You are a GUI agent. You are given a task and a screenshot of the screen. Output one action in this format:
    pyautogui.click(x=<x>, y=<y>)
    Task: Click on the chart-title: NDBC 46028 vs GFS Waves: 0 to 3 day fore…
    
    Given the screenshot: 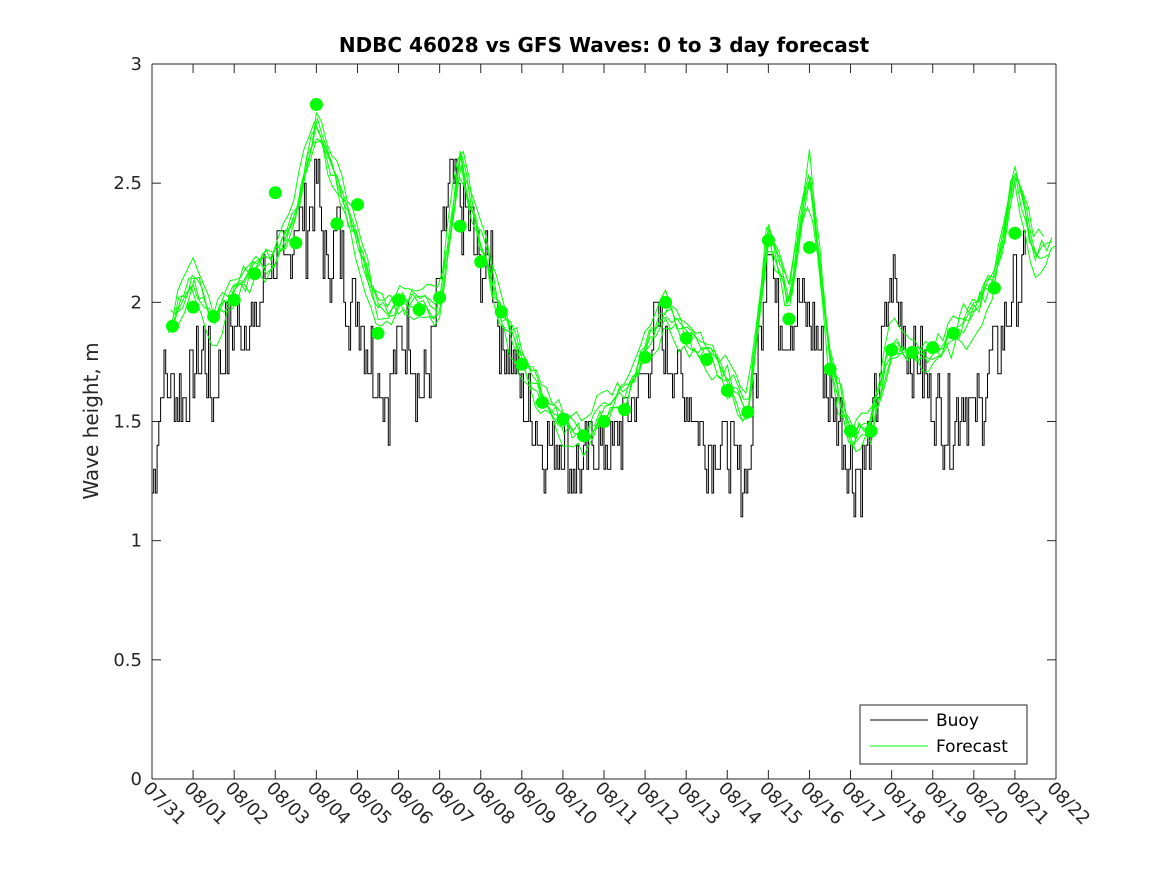 What is the action you would take?
    pyautogui.click(x=604, y=45)
    